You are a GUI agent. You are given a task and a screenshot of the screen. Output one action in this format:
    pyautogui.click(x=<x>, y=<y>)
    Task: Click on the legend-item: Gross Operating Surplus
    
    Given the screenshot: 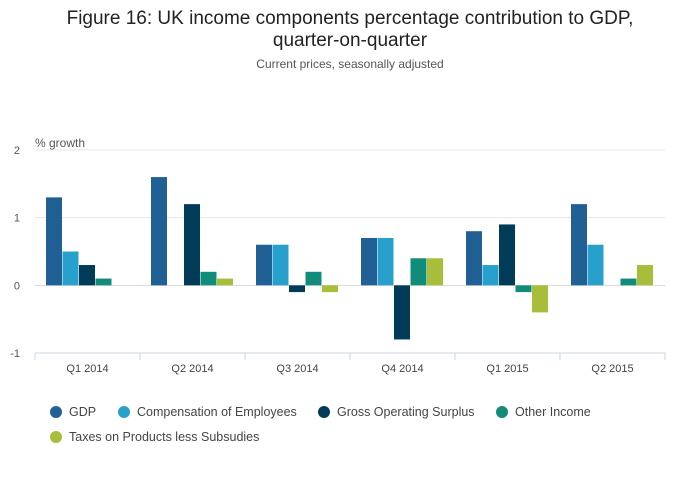 What is the action you would take?
    pyautogui.click(x=396, y=412)
    